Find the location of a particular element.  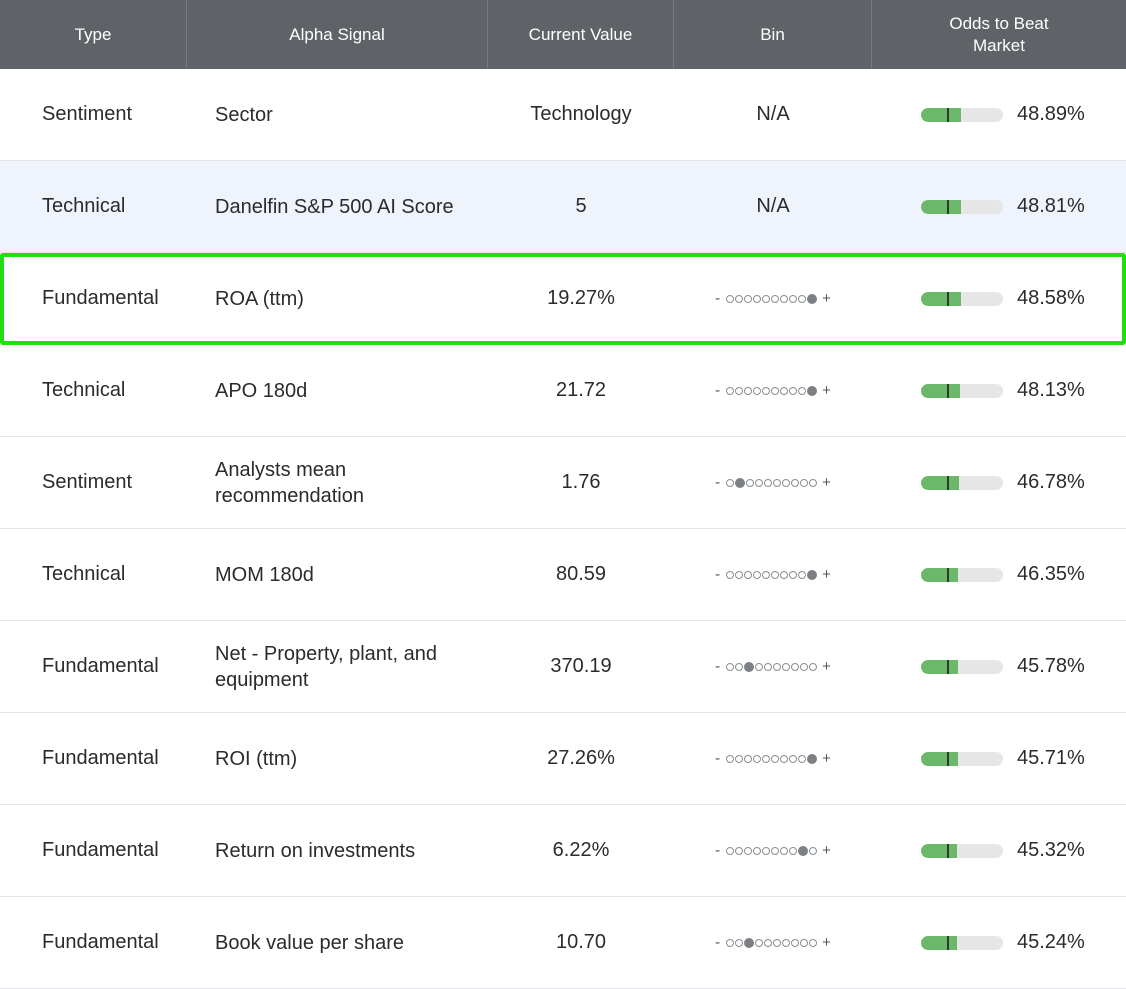

value-cell: 1.76 is located at coordinates (581, 482).